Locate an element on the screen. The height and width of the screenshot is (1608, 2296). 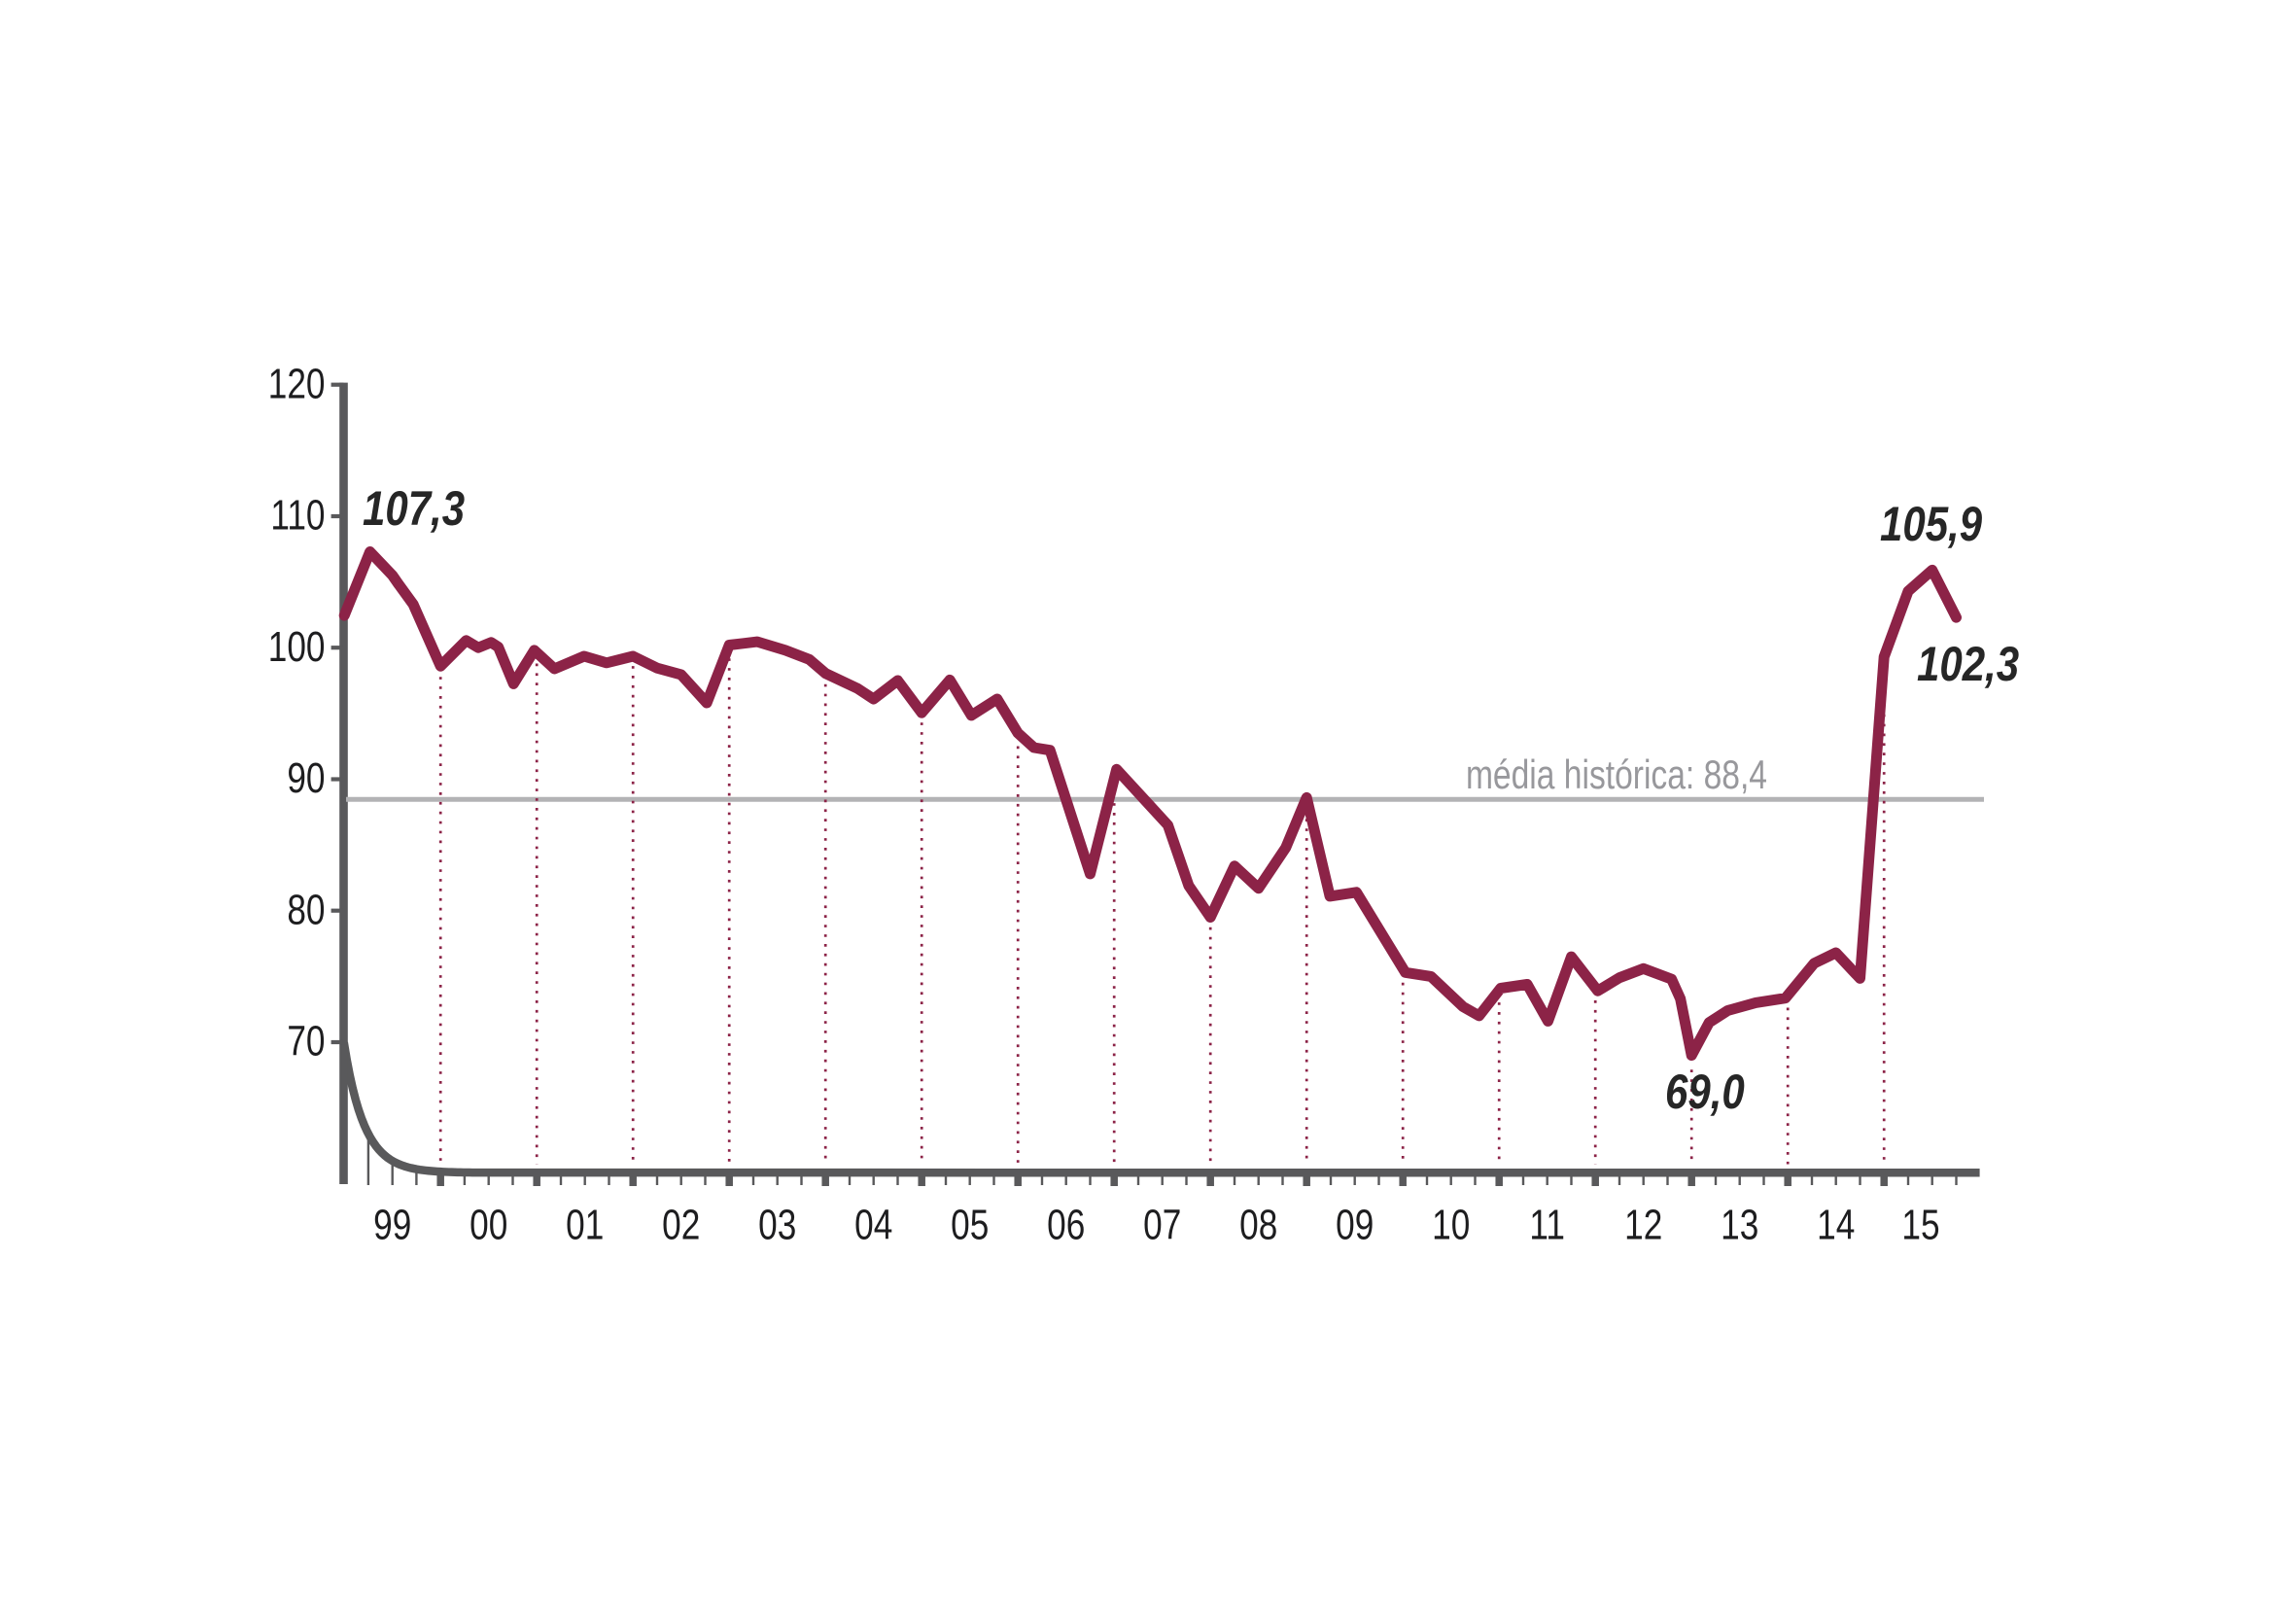
svg-text: 120 is located at coordinates (297, 384).